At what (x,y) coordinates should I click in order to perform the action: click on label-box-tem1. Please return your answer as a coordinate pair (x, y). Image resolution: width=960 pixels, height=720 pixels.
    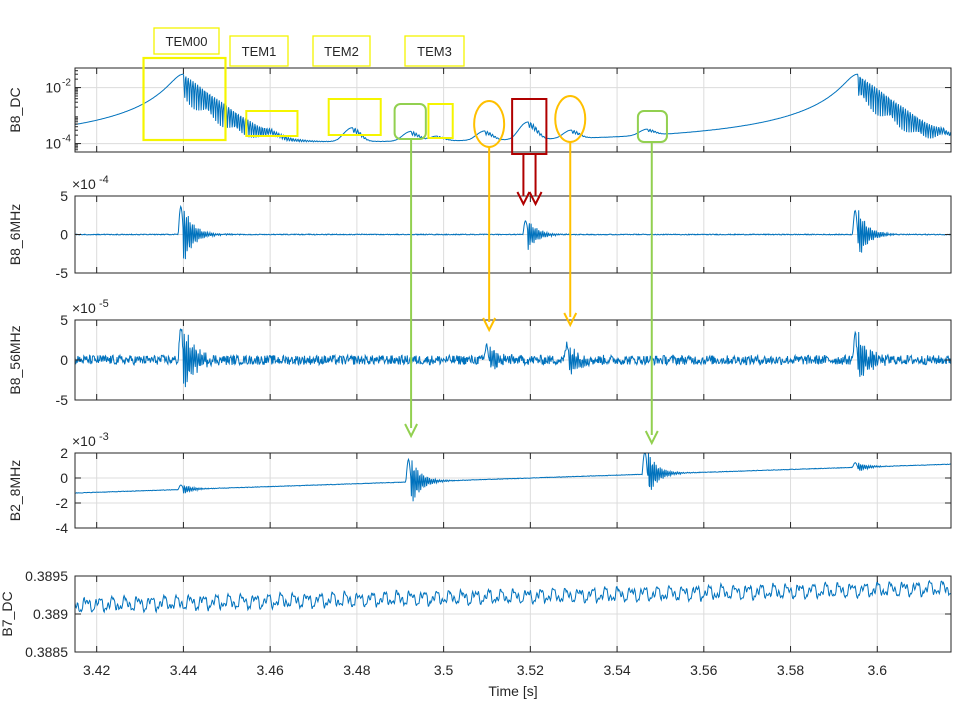
    Looking at the image, I should click on (259, 51).